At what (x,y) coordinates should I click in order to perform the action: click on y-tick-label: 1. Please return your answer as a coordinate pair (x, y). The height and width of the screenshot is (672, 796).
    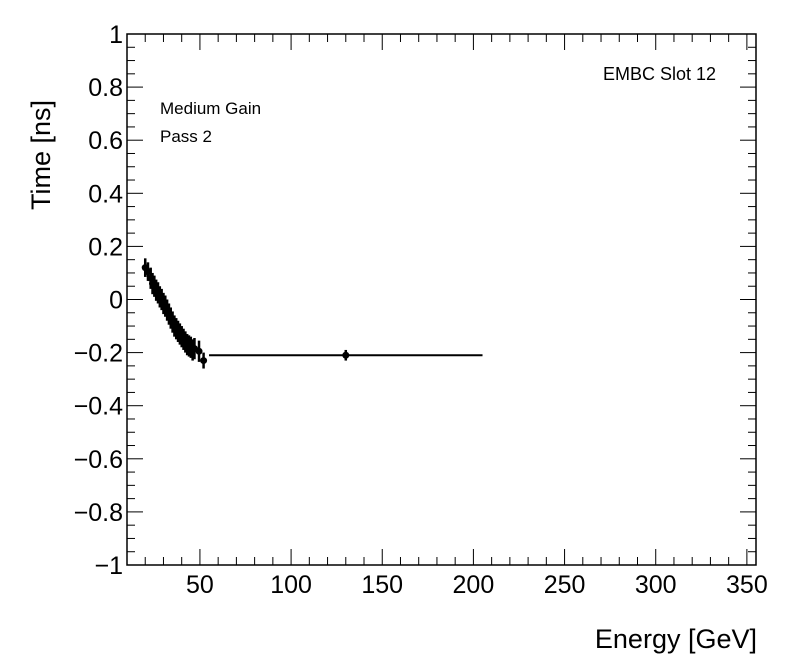
    Looking at the image, I should click on (116, 35).